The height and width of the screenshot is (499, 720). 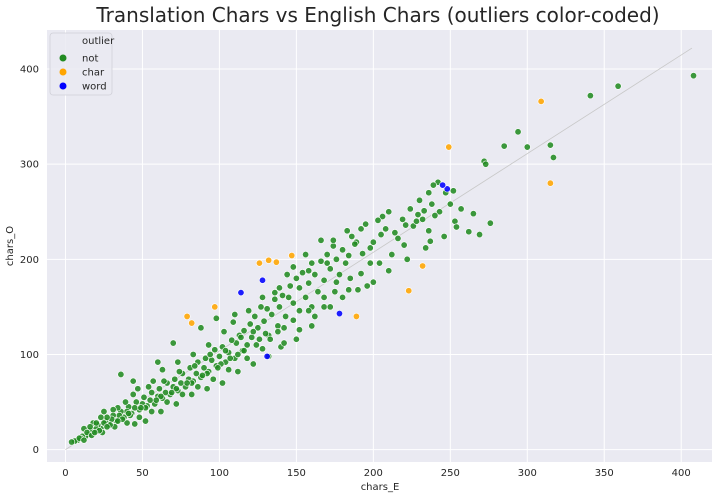 I want to click on y-axis-ticks: 0 100 200 300 400, so click(x=29, y=261).